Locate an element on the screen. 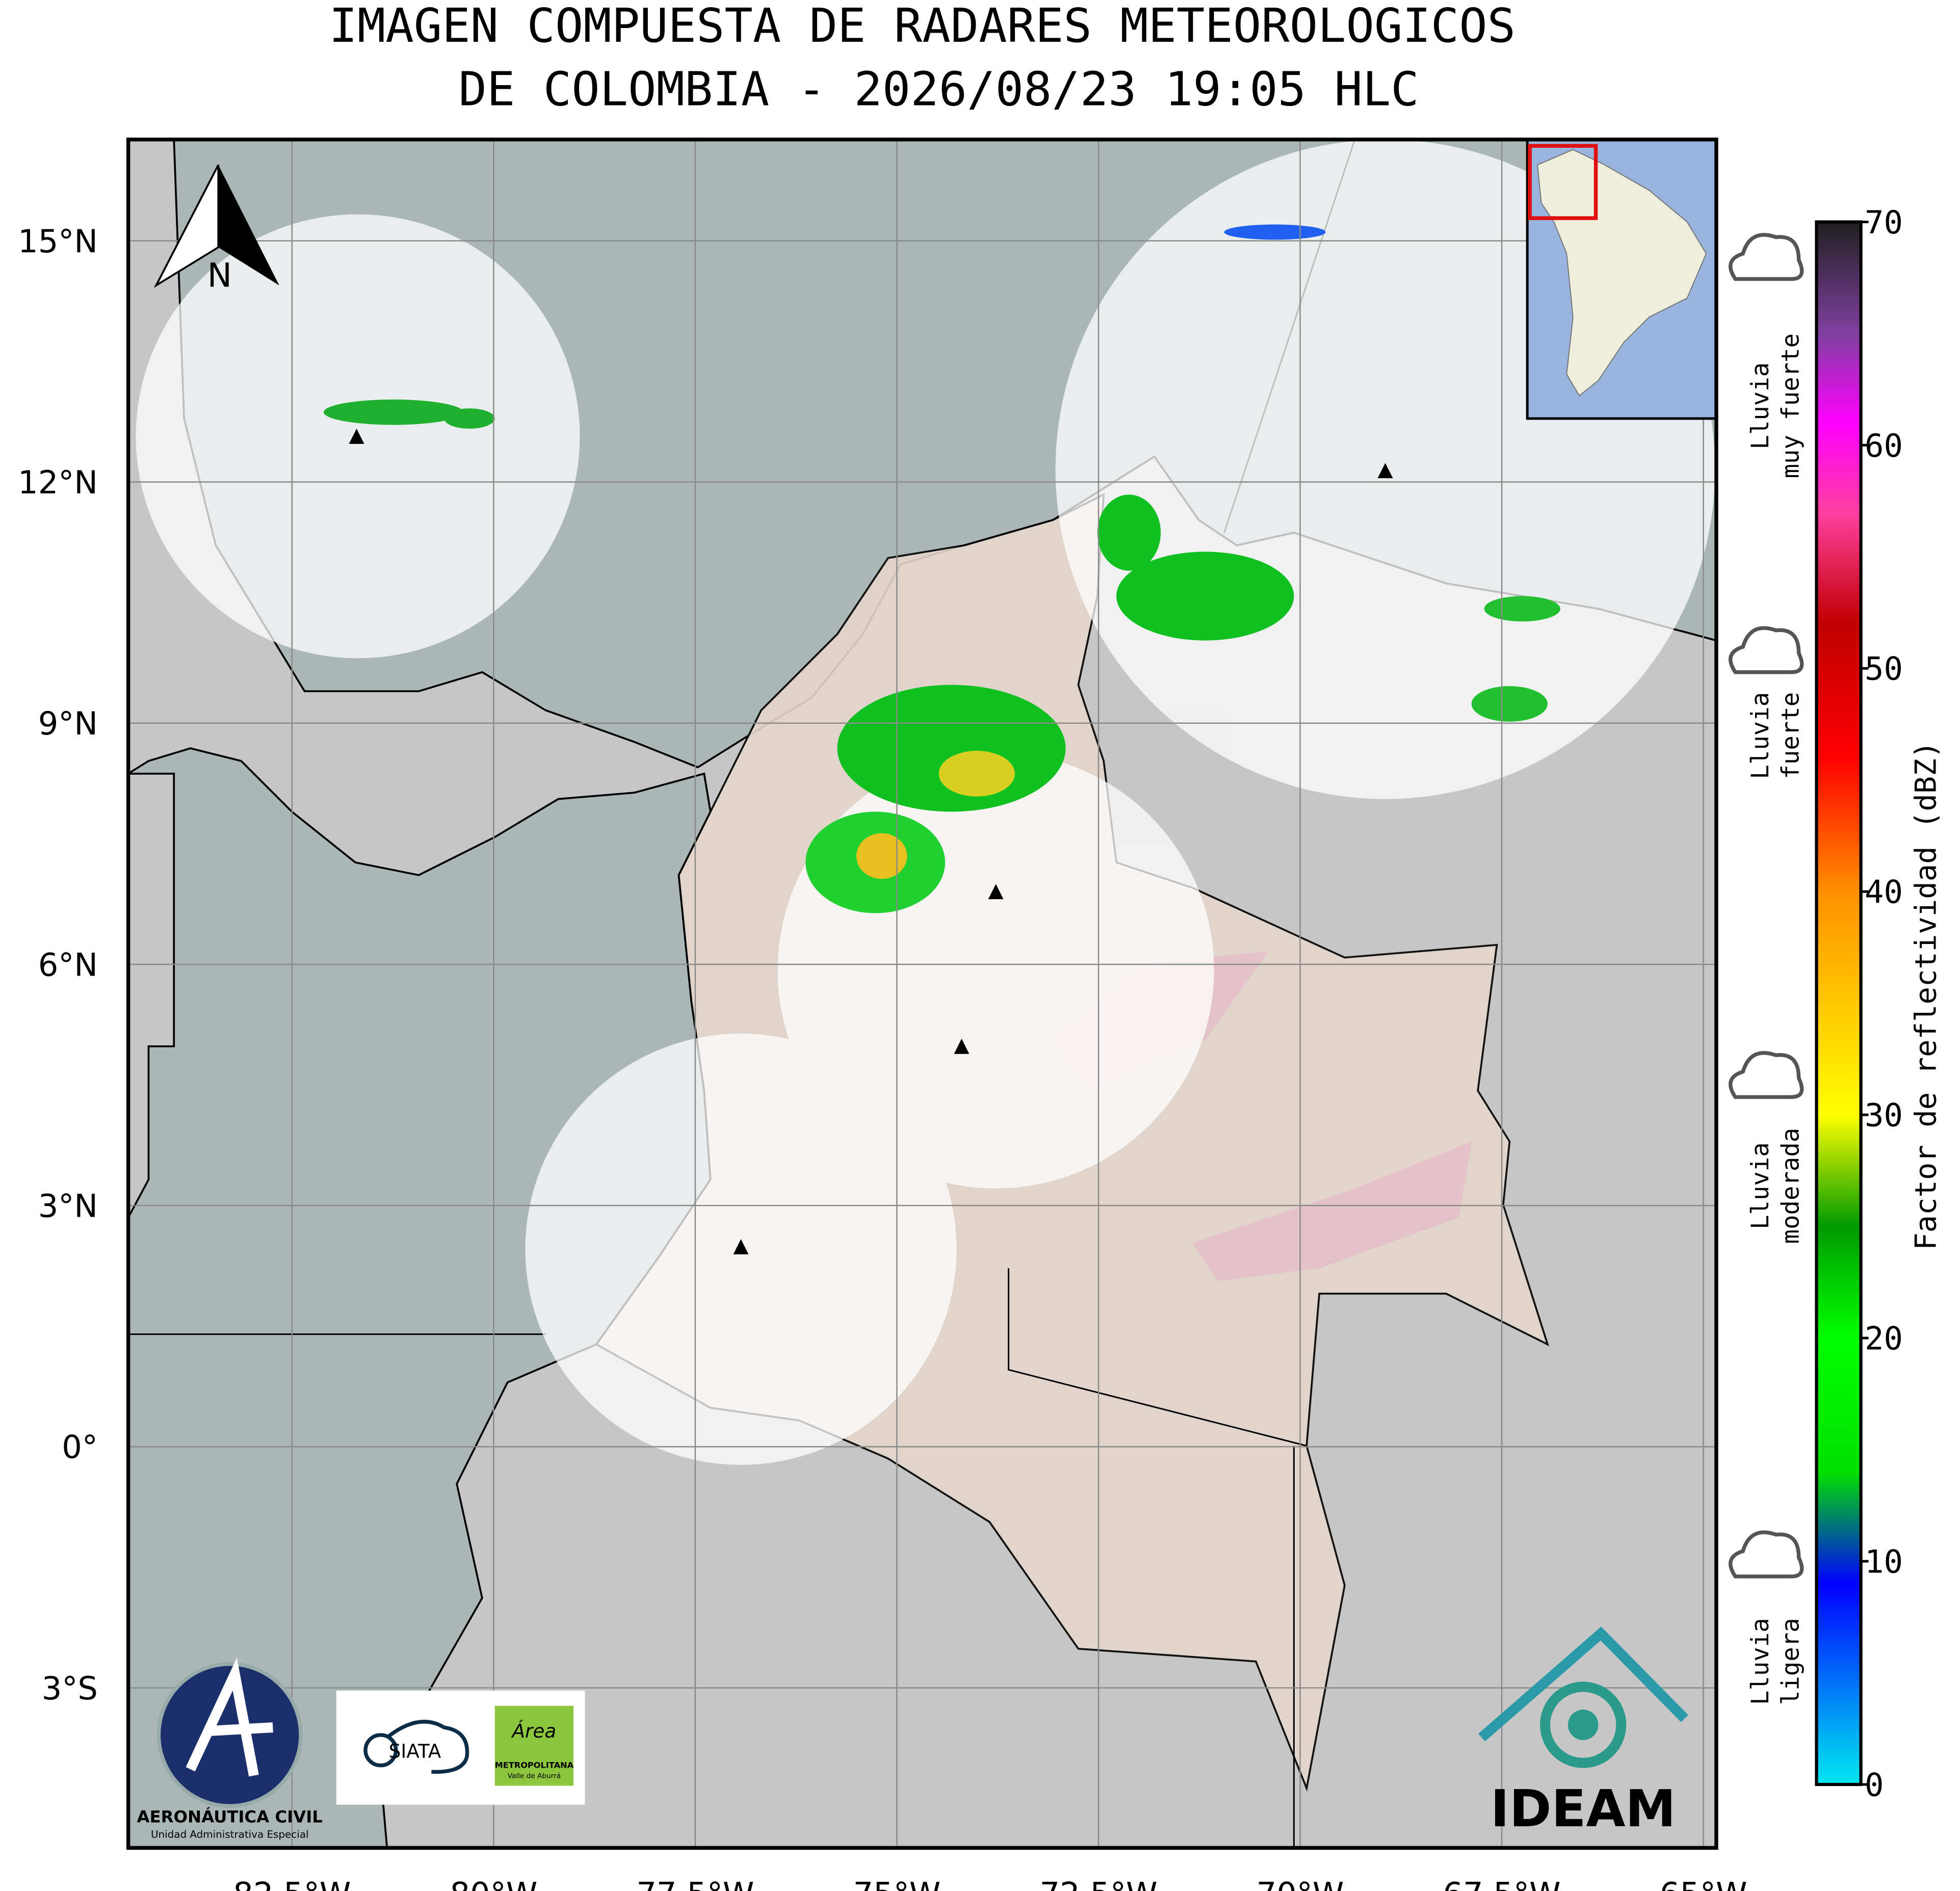 This screenshot has width=1960, height=1891. logo-text: AERONÁUTICA CIVIL is located at coordinates (230, 1817).